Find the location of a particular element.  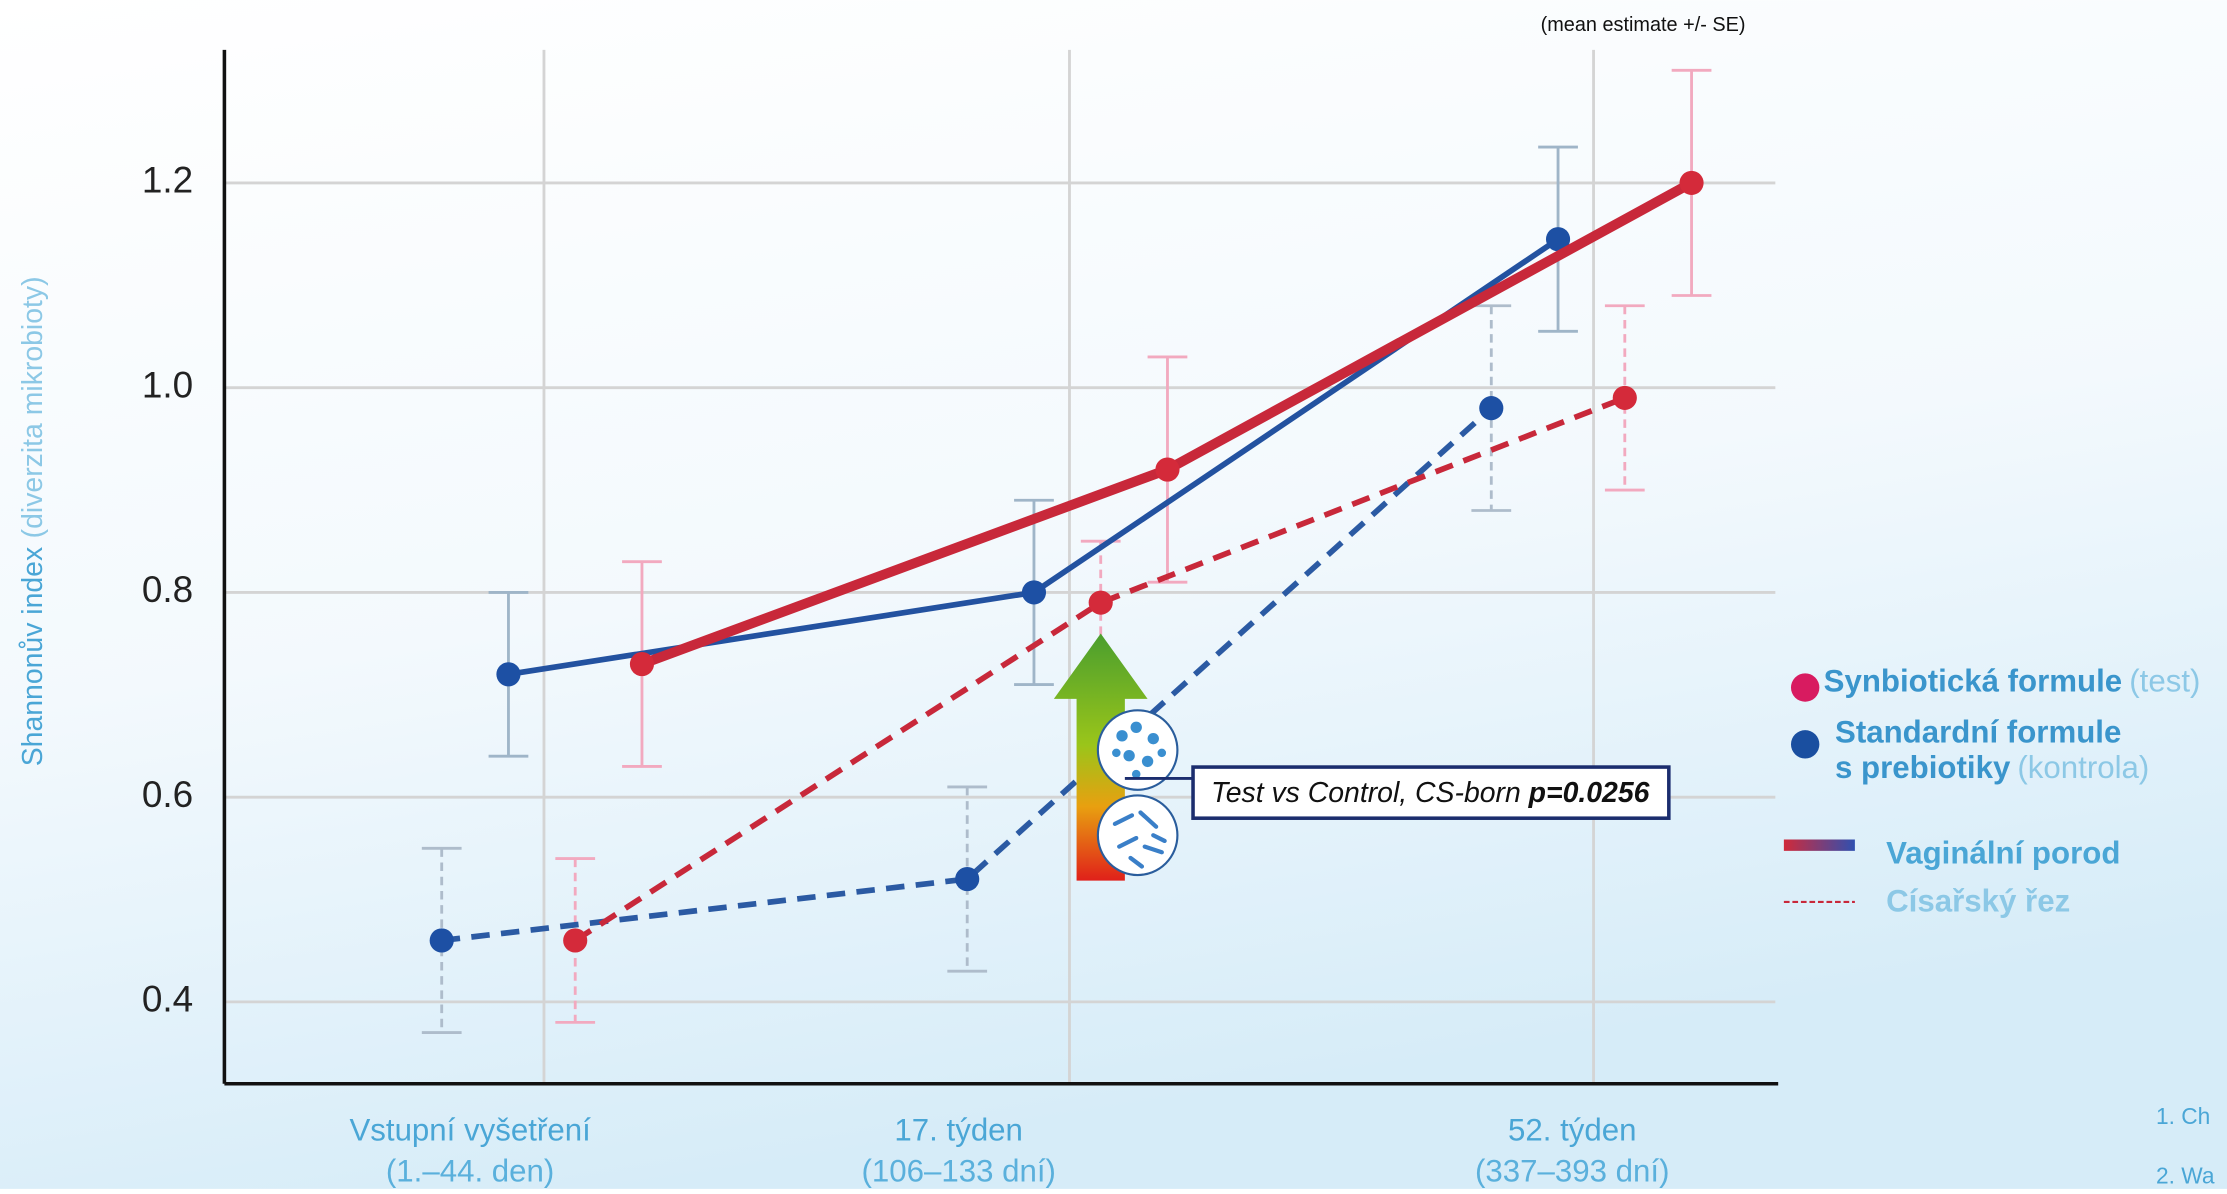

svg-text:Synbiotická formule(test): Synbiotická formule (test) is located at coordinates (2012, 681).